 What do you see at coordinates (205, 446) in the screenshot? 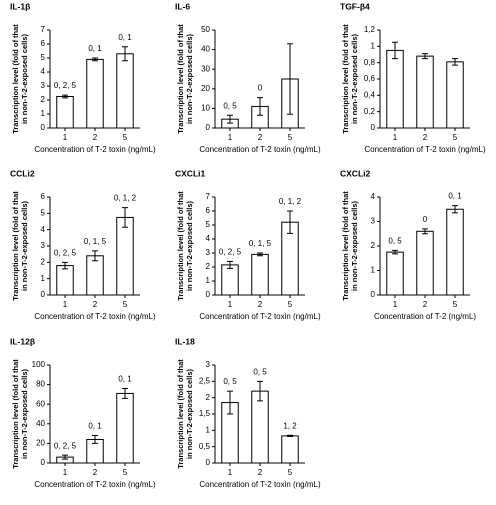
I see `y-tick-label: 0,5` at bounding box center [205, 446].